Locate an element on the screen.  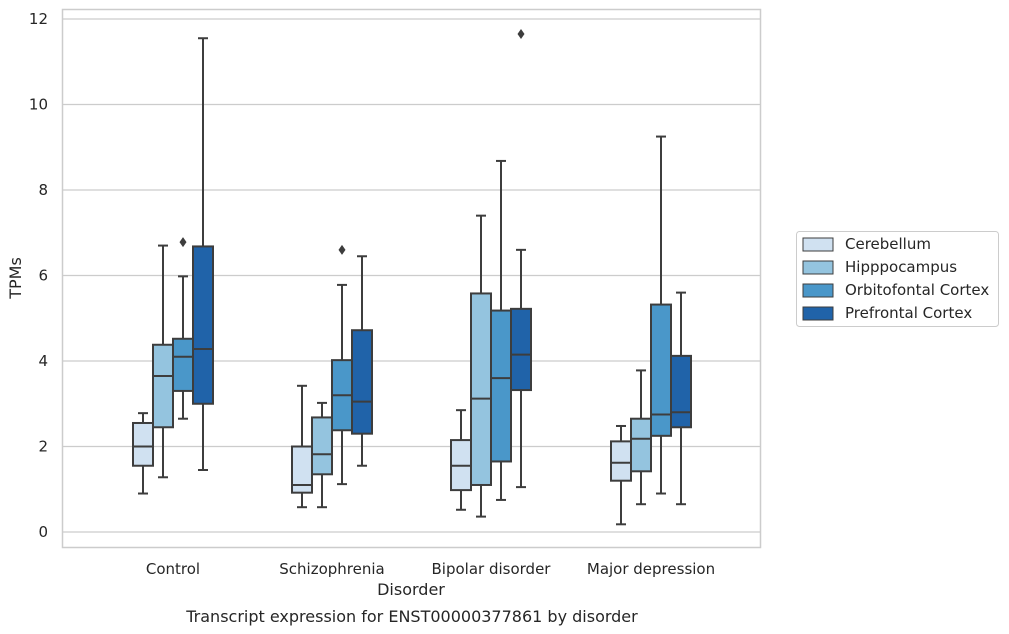
x-tick-label: Major depression is located at coordinates (651, 569).